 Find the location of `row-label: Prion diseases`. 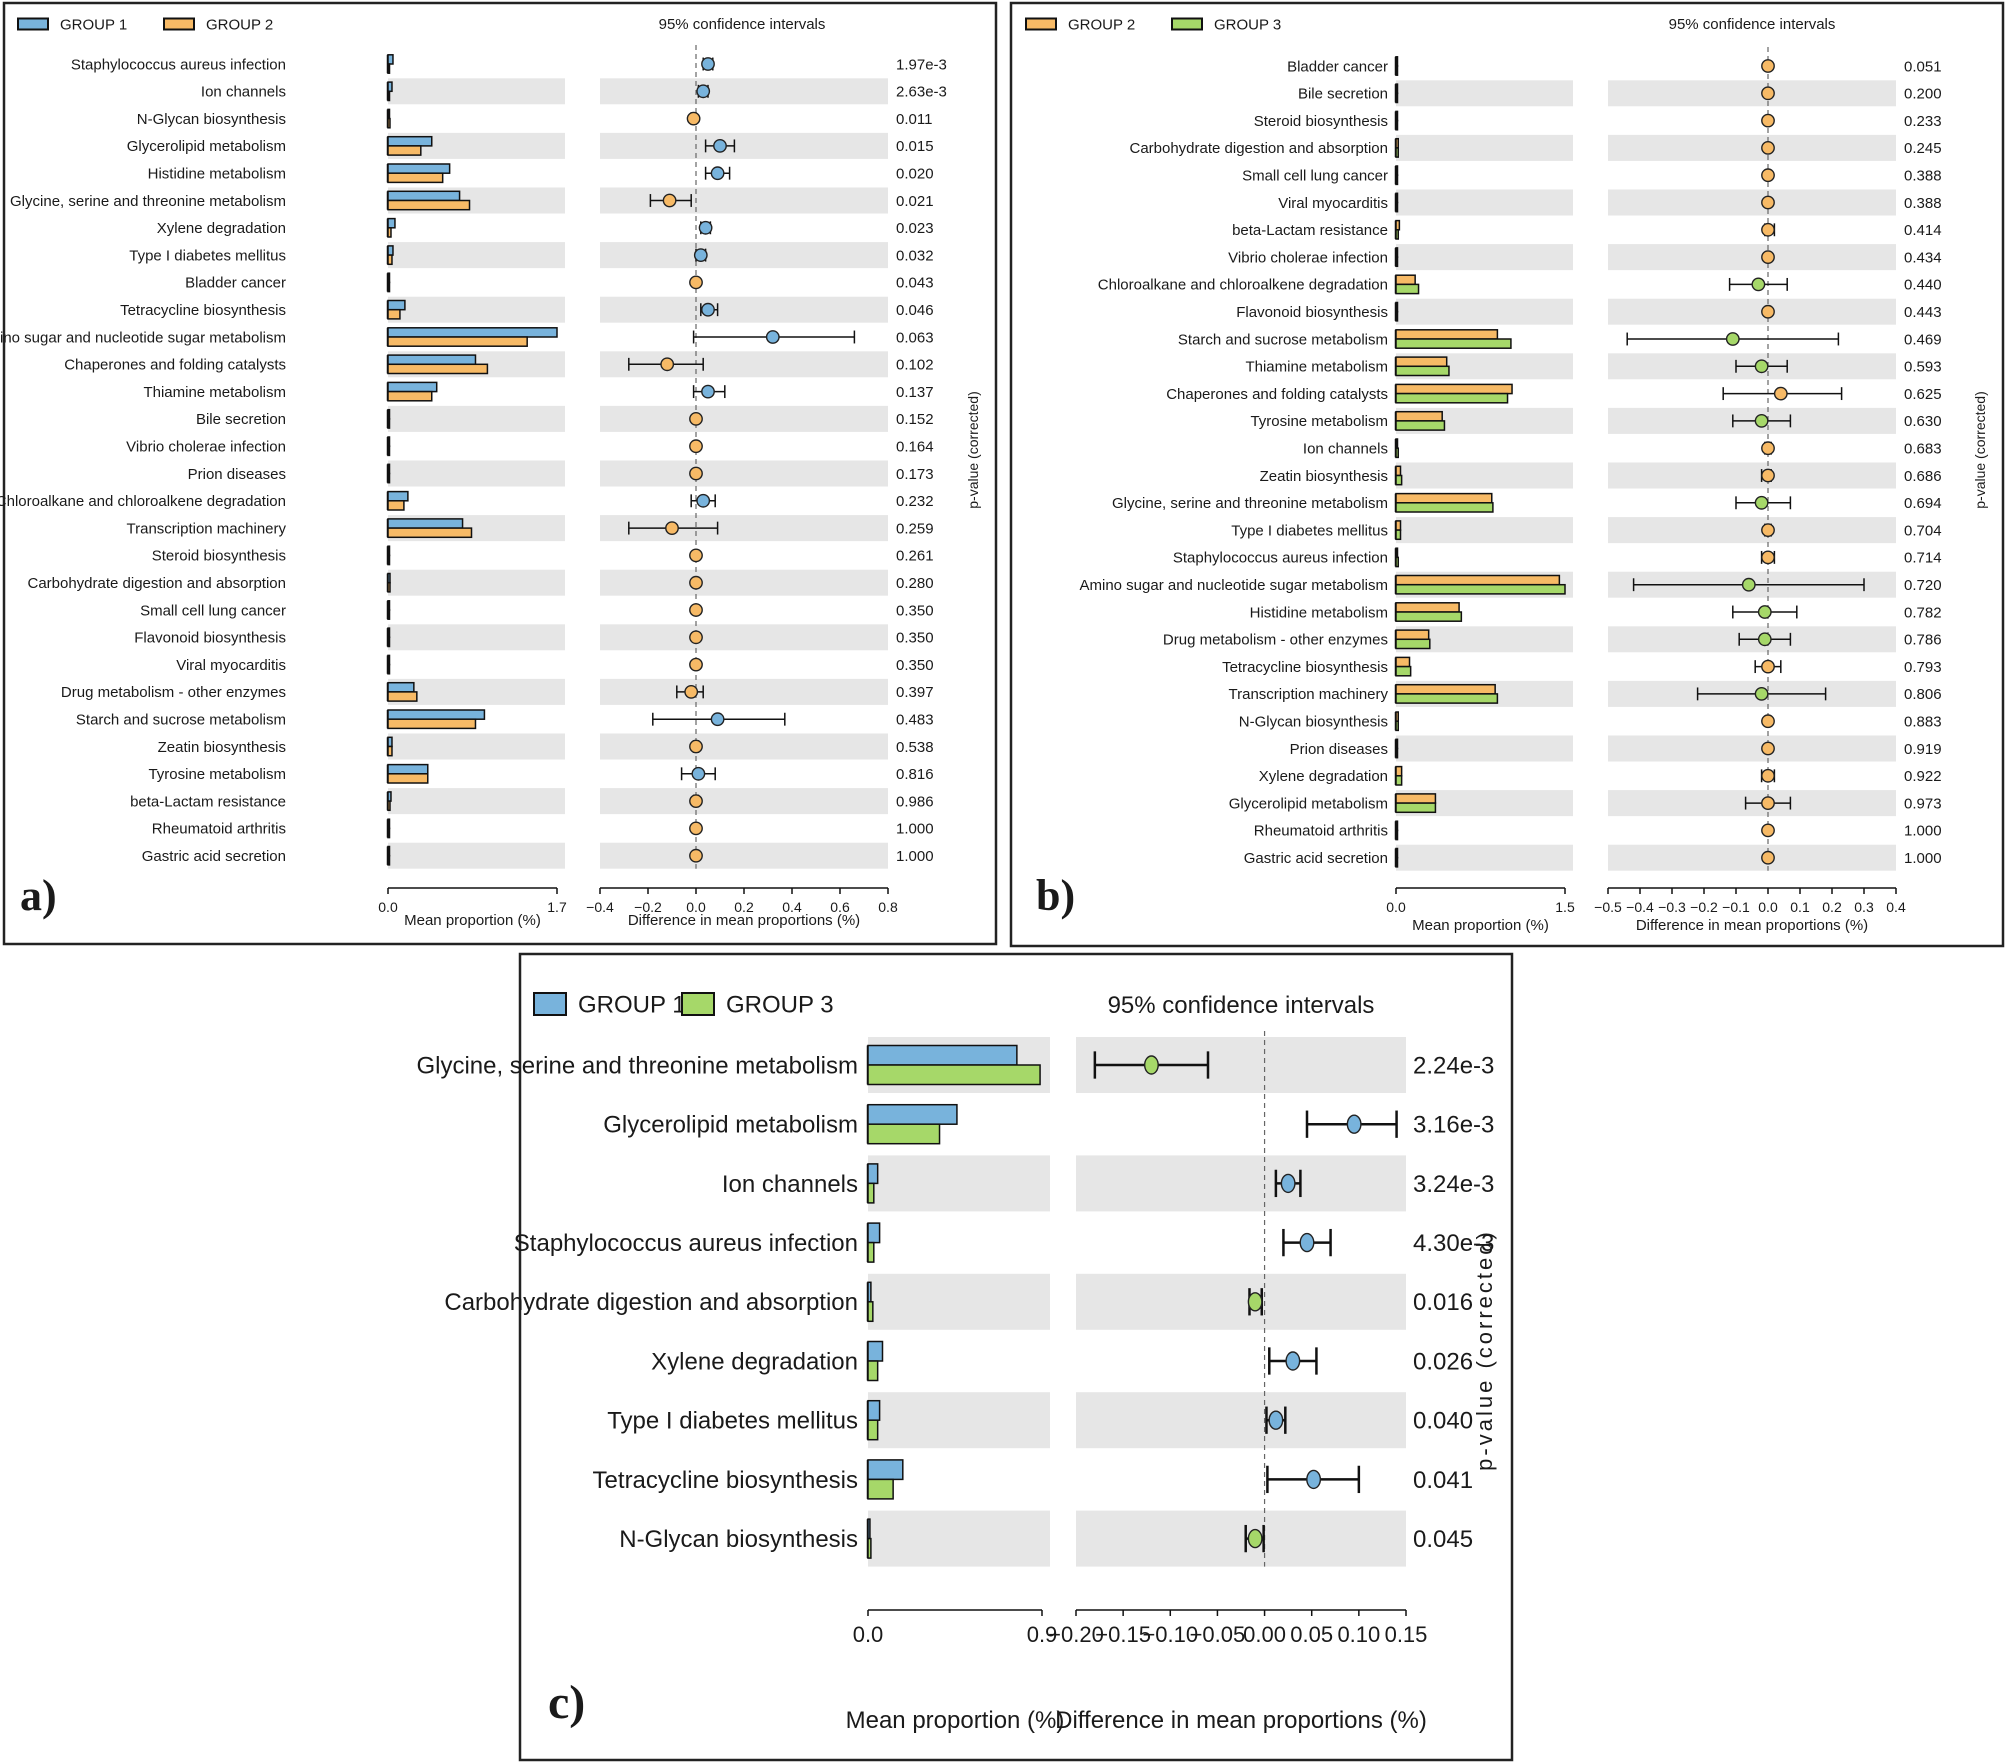

row-label: Prion diseases is located at coordinates (237, 474).